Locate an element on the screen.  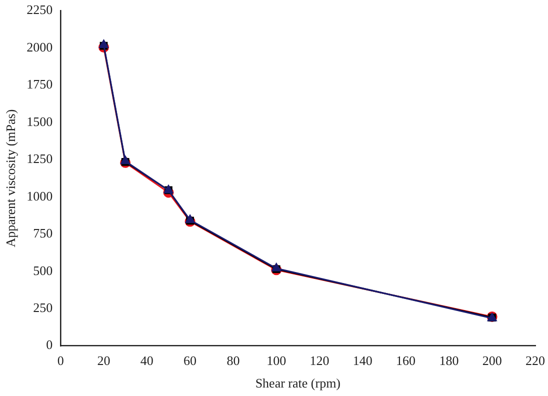
y-tick-label: 2000 is located at coordinates (39, 46).